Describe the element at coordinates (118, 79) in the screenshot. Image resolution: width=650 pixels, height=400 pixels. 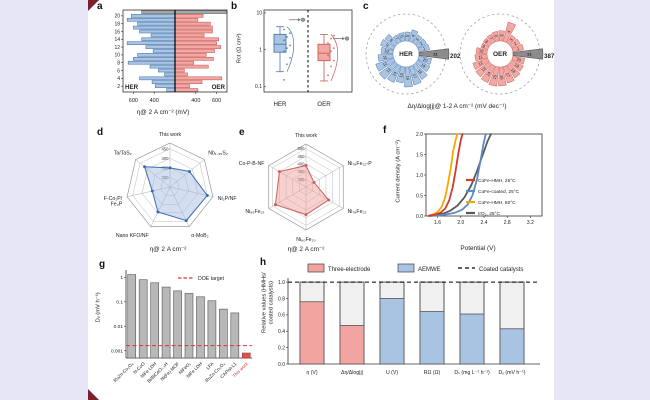
I see `y-tick-label: 4` at that location.